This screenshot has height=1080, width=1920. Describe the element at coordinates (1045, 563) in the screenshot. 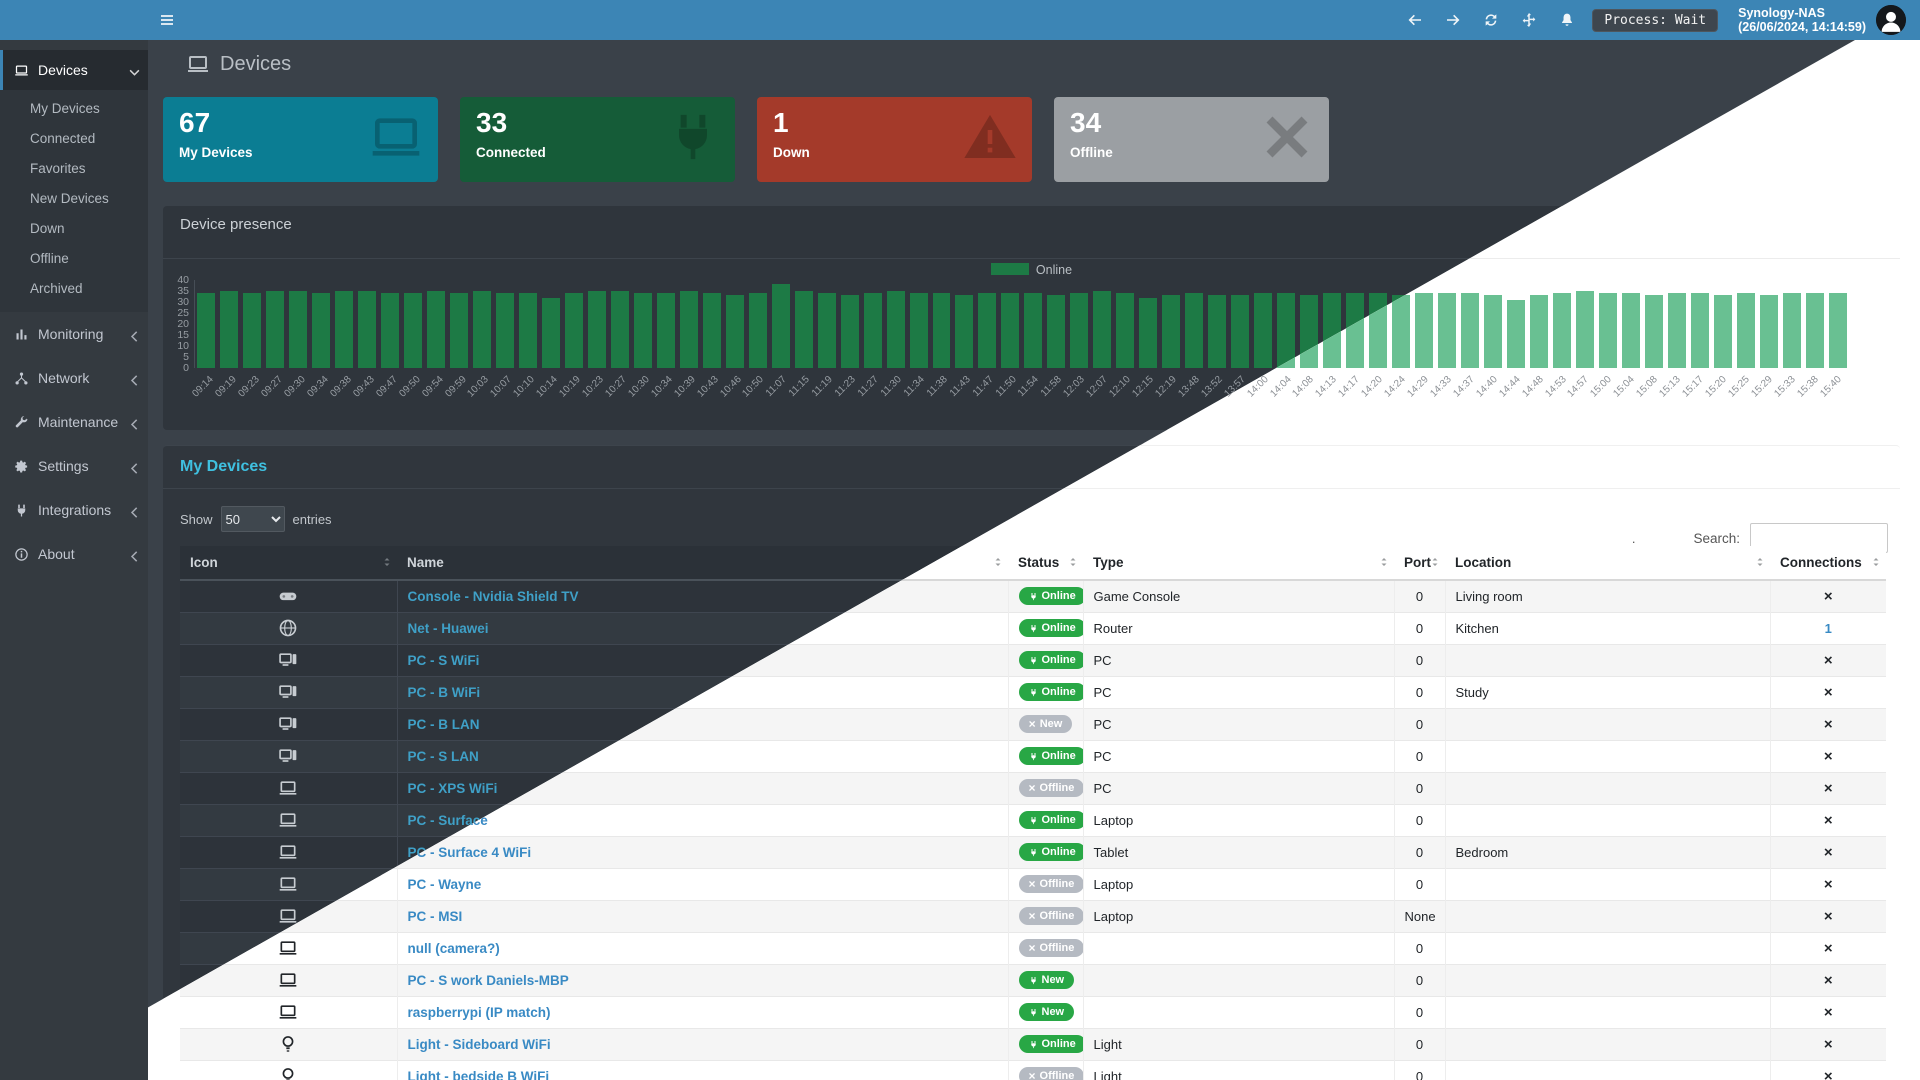

I see `column-header-status: Status` at that location.